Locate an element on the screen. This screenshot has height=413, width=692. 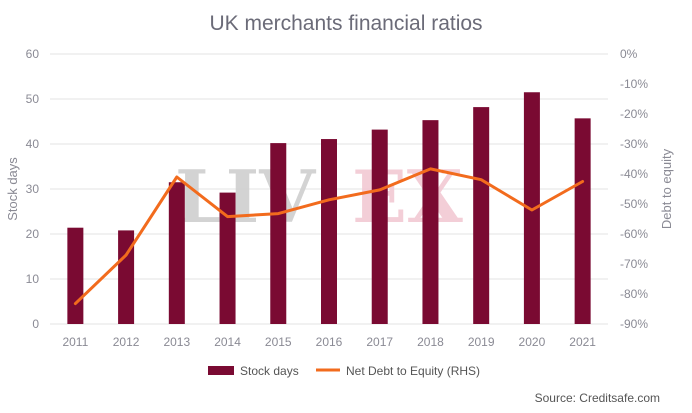
right-tick-label: -90% is located at coordinates (634, 324).